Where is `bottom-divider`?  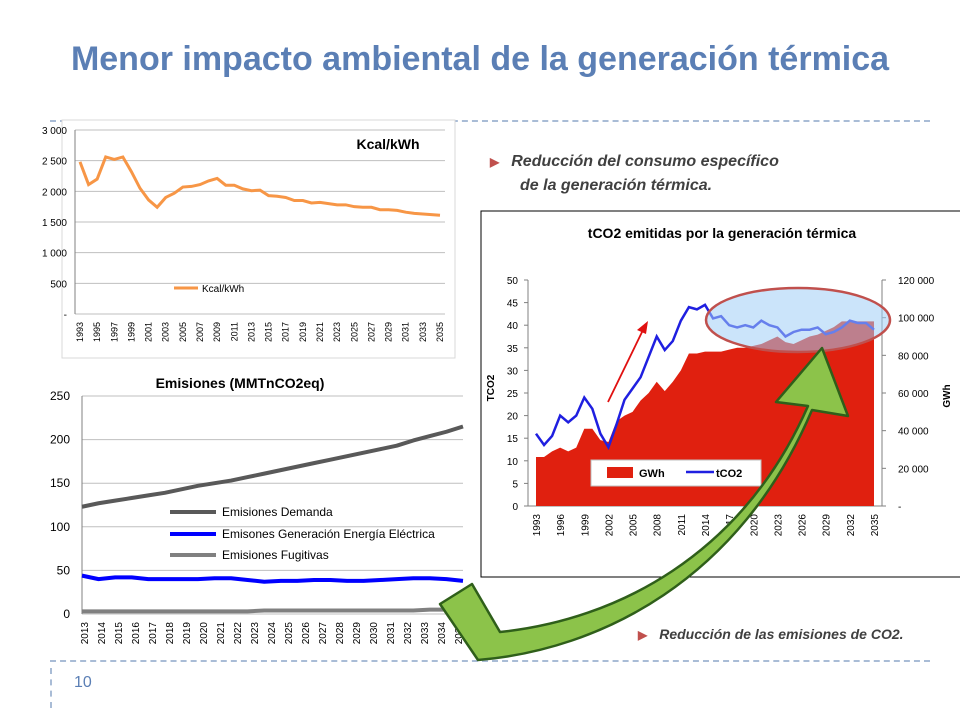
bottom-divider is located at coordinates (490, 661).